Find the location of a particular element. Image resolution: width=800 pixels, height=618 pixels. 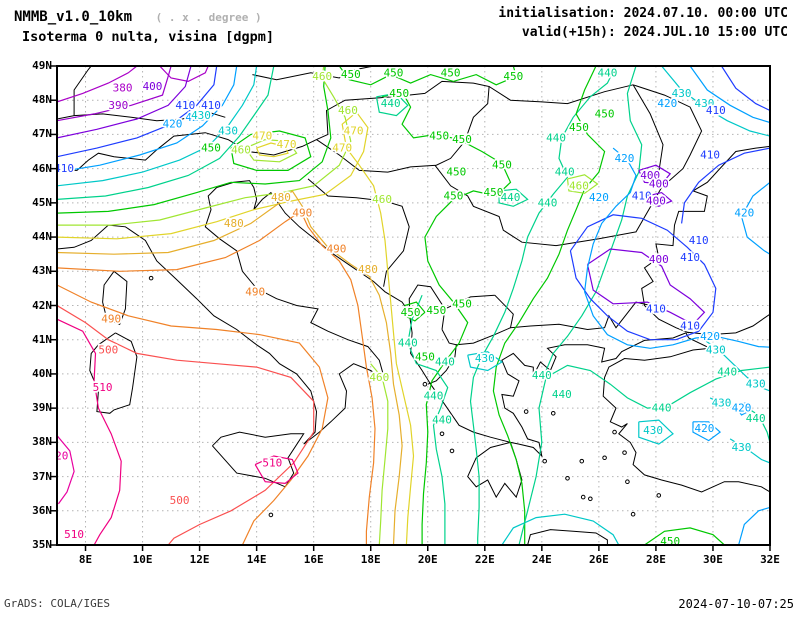

lon-tick-label: 12E is located at coordinates (199, 559).